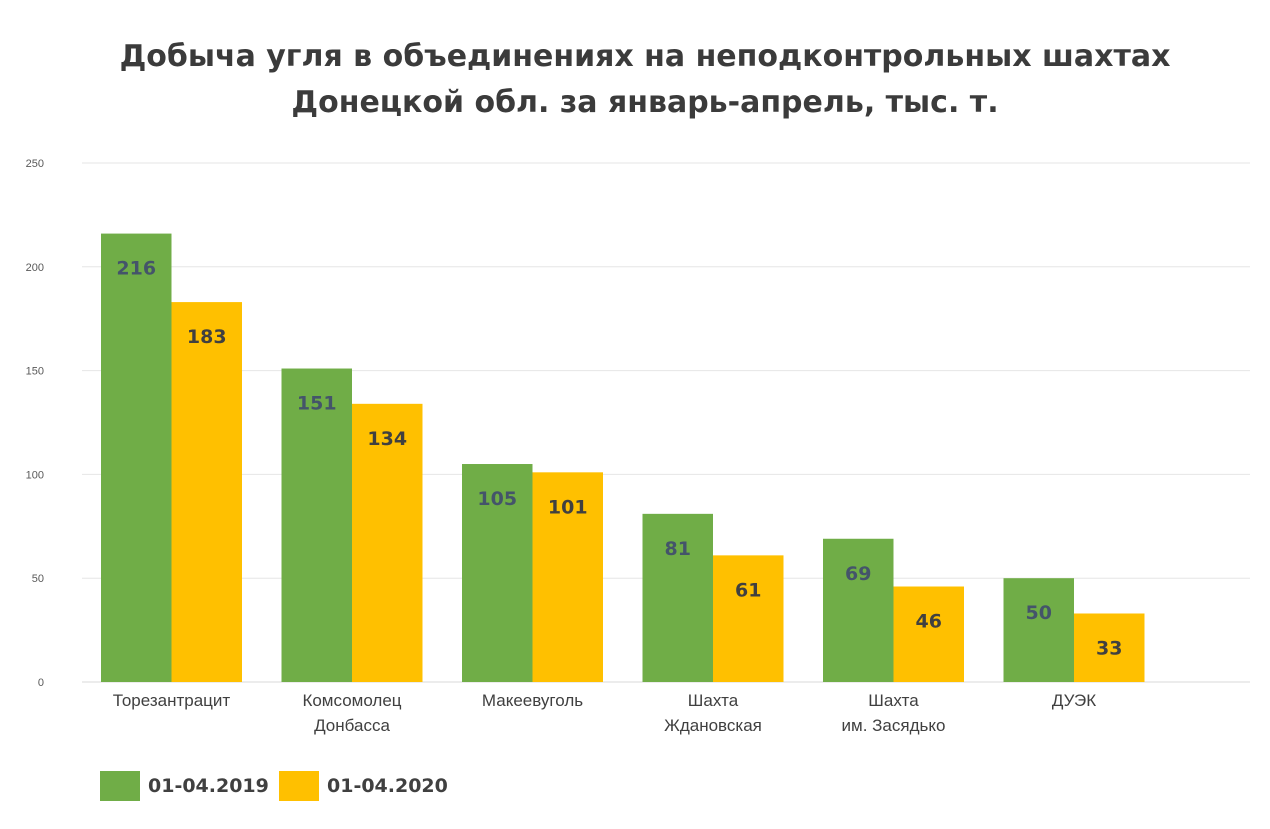 This screenshot has width=1270, height=829. What do you see at coordinates (208, 786) in the screenshot?
I see `legend-label-2019: 01-04.2019` at bounding box center [208, 786].